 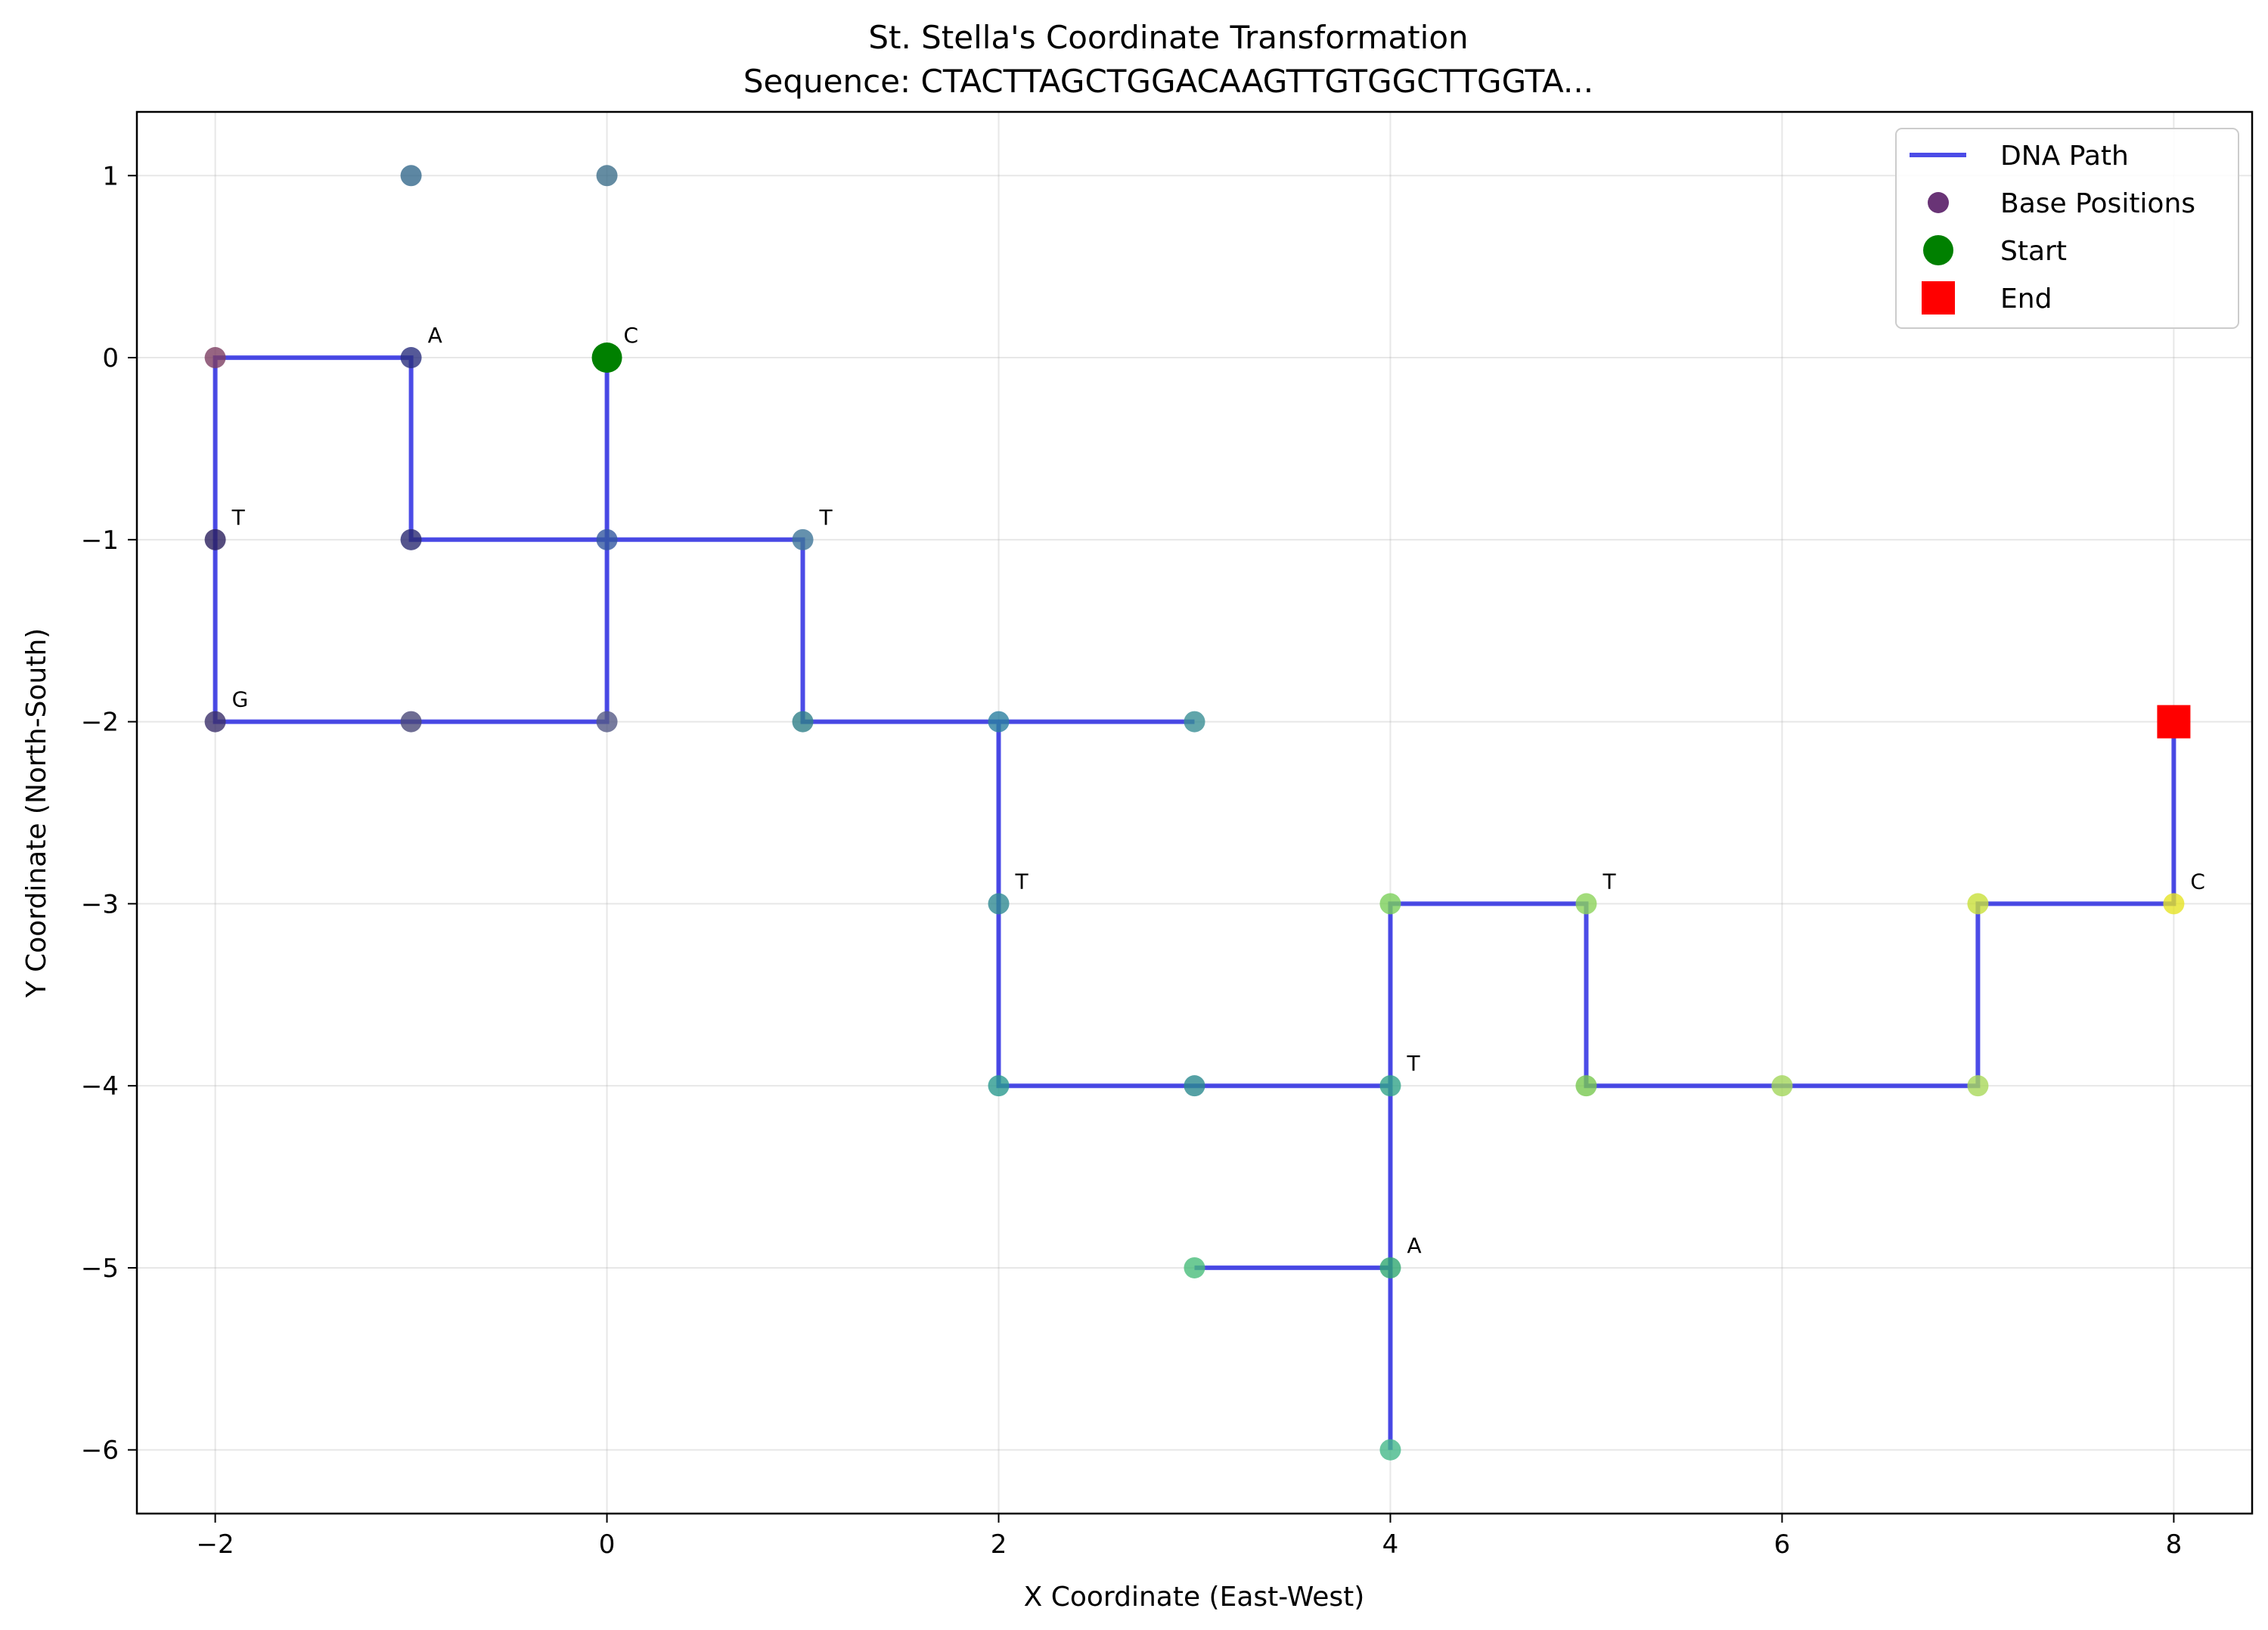 What do you see at coordinates (1194, 1597) in the screenshot?
I see `x-axis-label: X Coordinate (East-West)` at bounding box center [1194, 1597].